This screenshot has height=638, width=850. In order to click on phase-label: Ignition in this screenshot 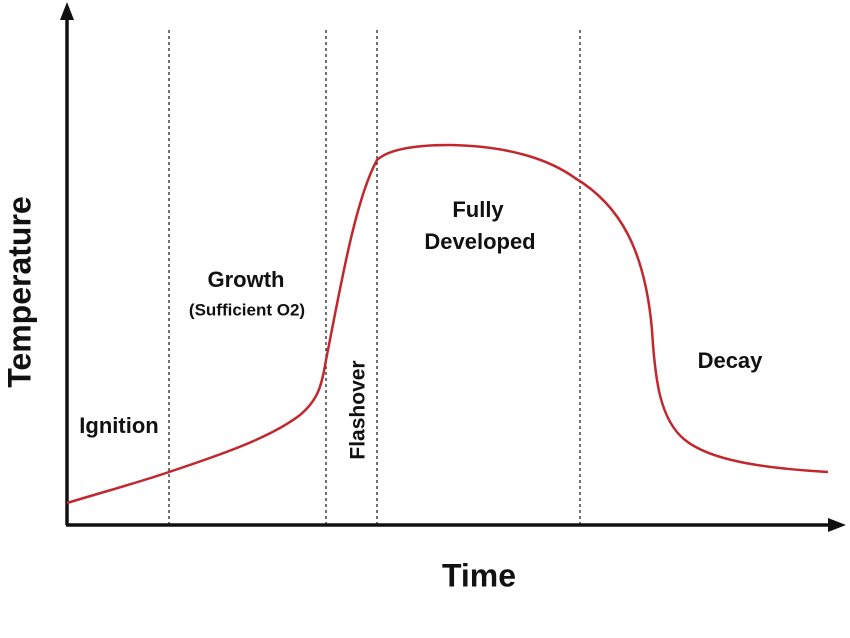, I will do `click(118, 425)`.